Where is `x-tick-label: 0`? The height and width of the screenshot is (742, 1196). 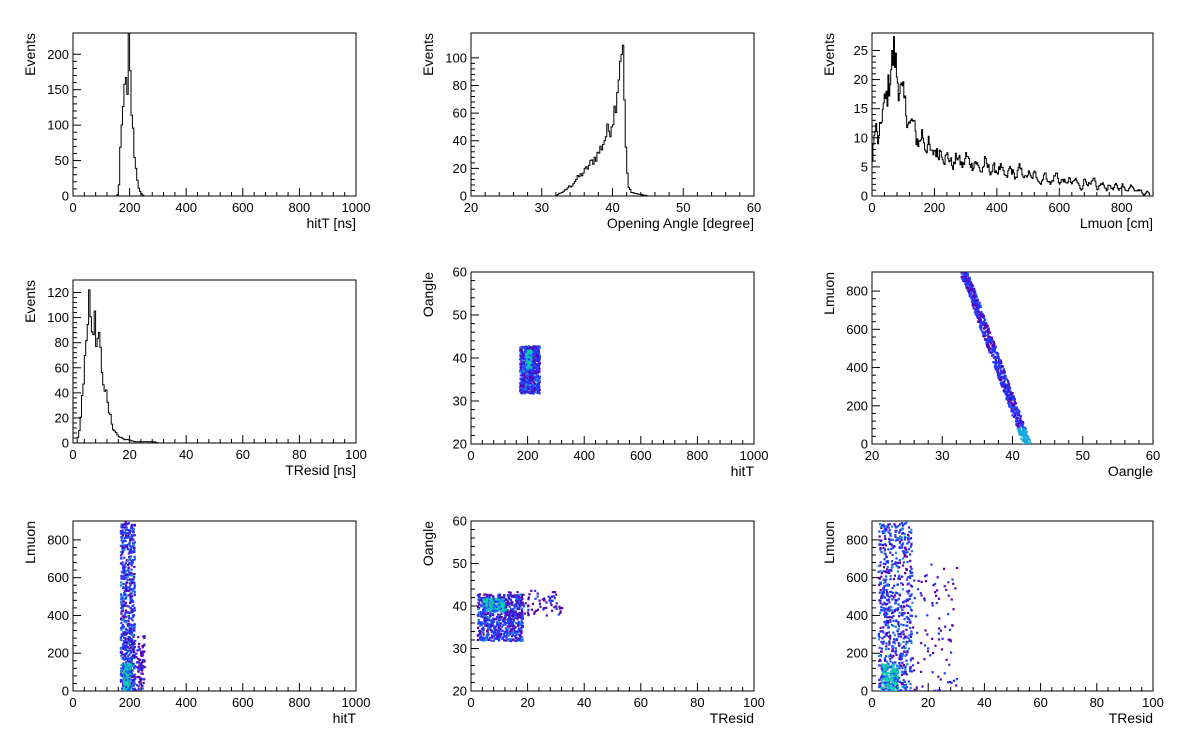 x-tick-label: 0 is located at coordinates (470, 702).